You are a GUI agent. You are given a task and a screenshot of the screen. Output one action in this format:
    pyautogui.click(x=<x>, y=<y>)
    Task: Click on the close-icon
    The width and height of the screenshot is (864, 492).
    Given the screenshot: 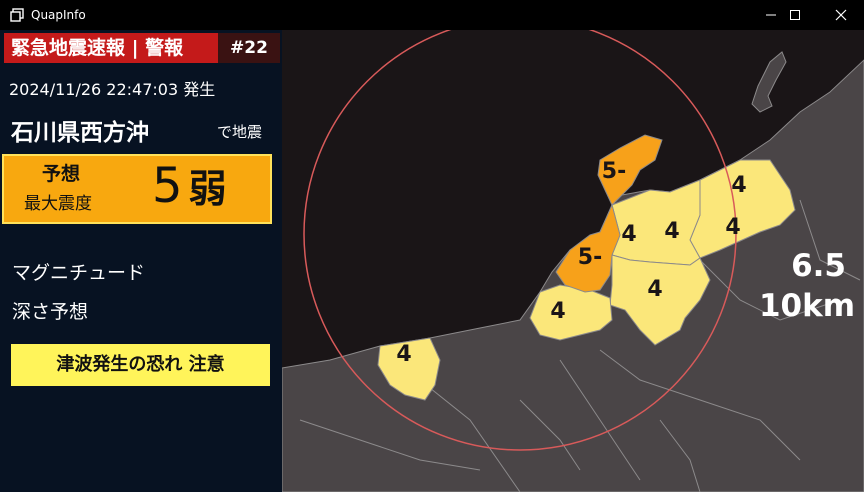 What is the action you would take?
    pyautogui.click(x=841, y=15)
    